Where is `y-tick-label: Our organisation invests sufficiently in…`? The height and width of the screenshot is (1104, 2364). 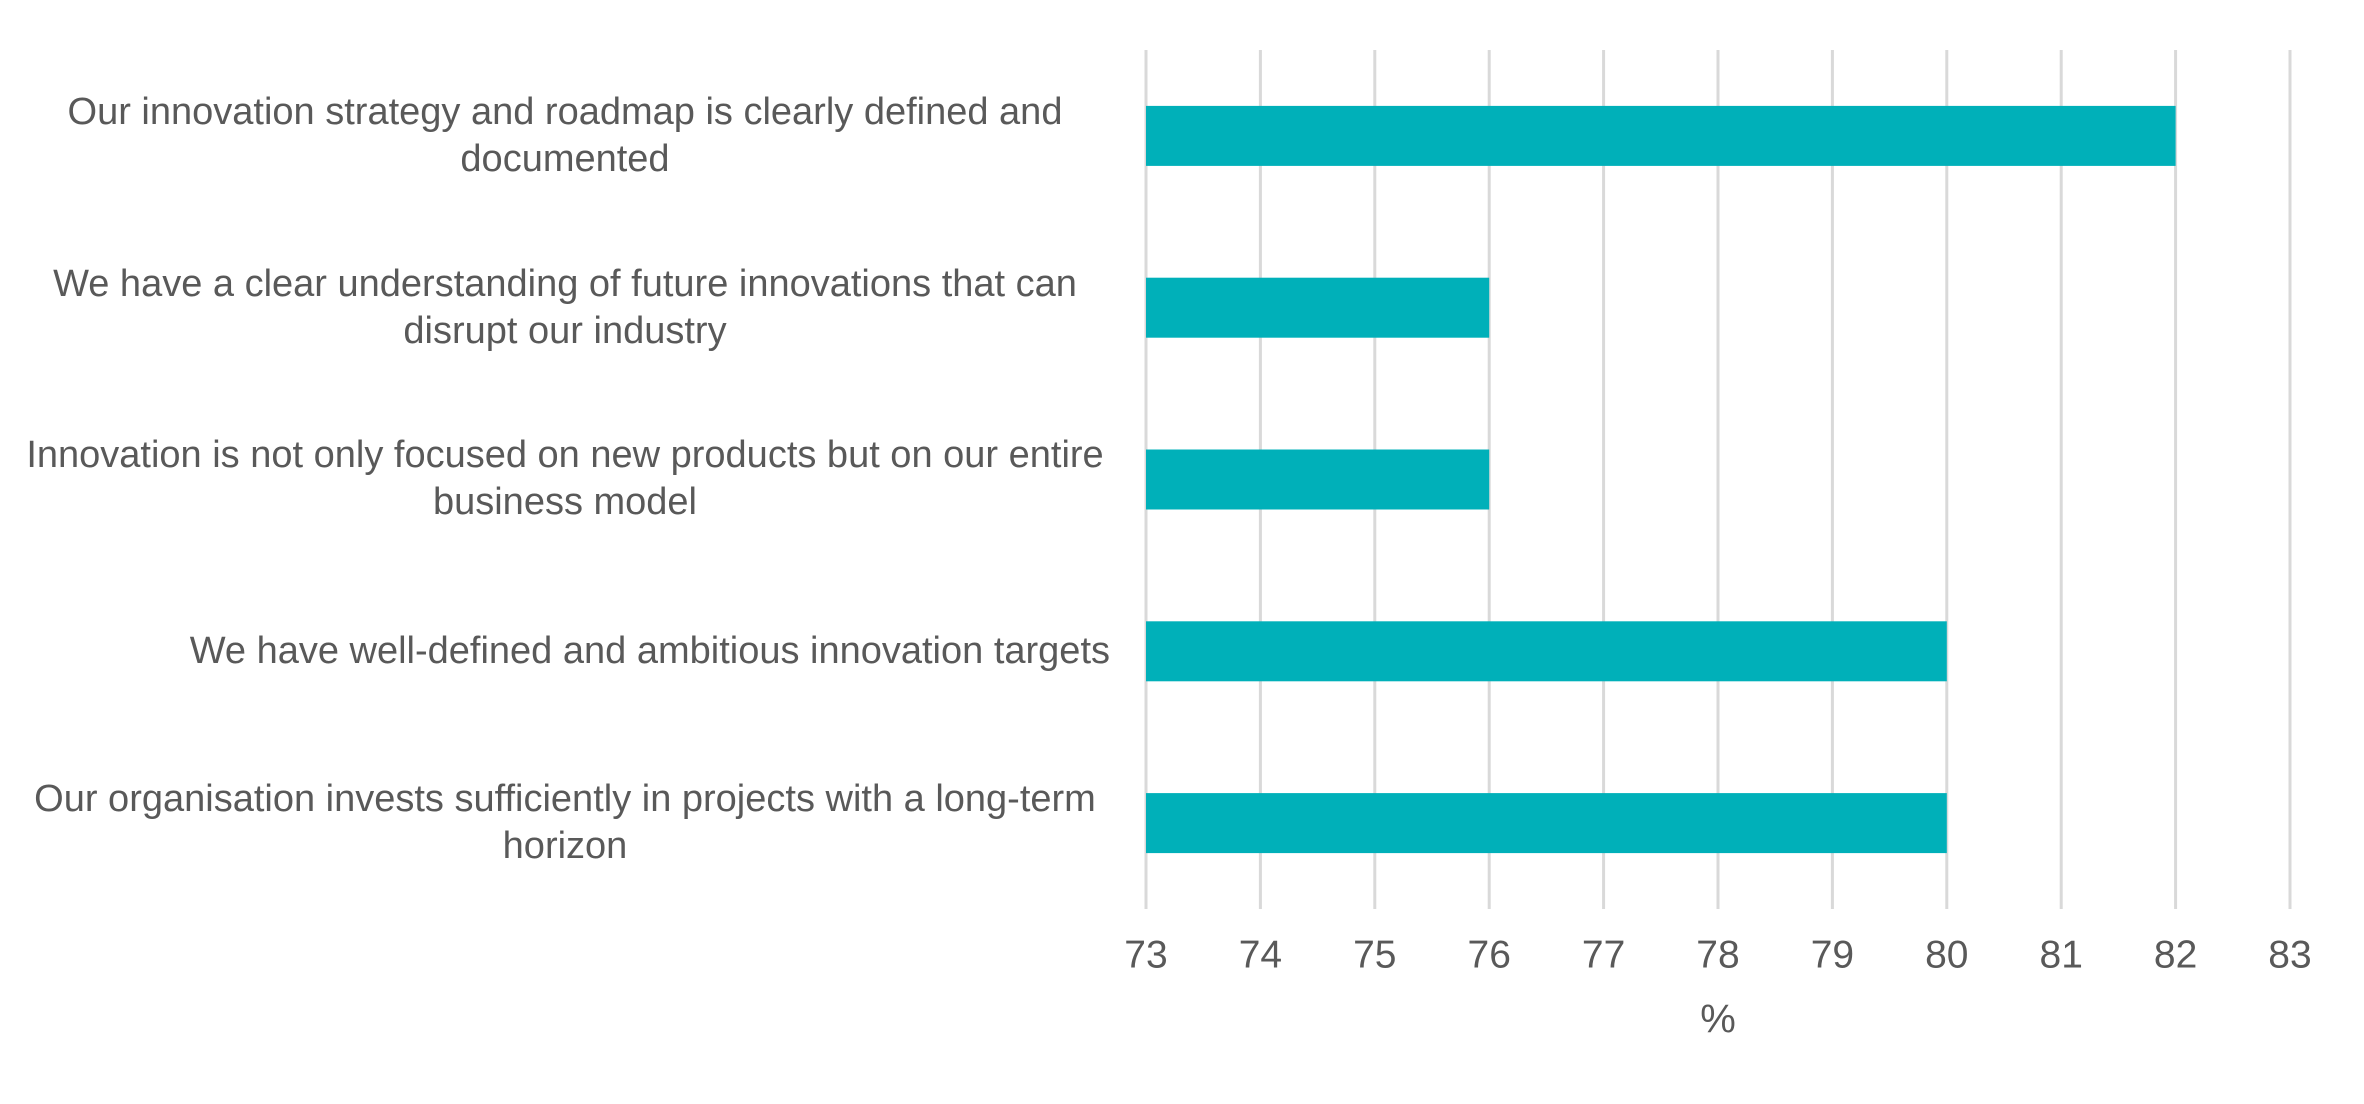 y-tick-label: Our organisation invests sufficiently in… is located at coordinates (565, 823).